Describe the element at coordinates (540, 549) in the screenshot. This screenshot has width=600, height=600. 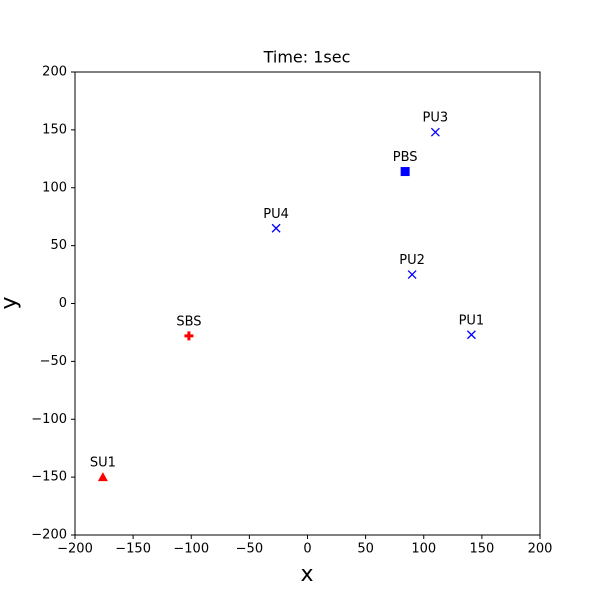
I see `x-tick-label: 200` at that location.